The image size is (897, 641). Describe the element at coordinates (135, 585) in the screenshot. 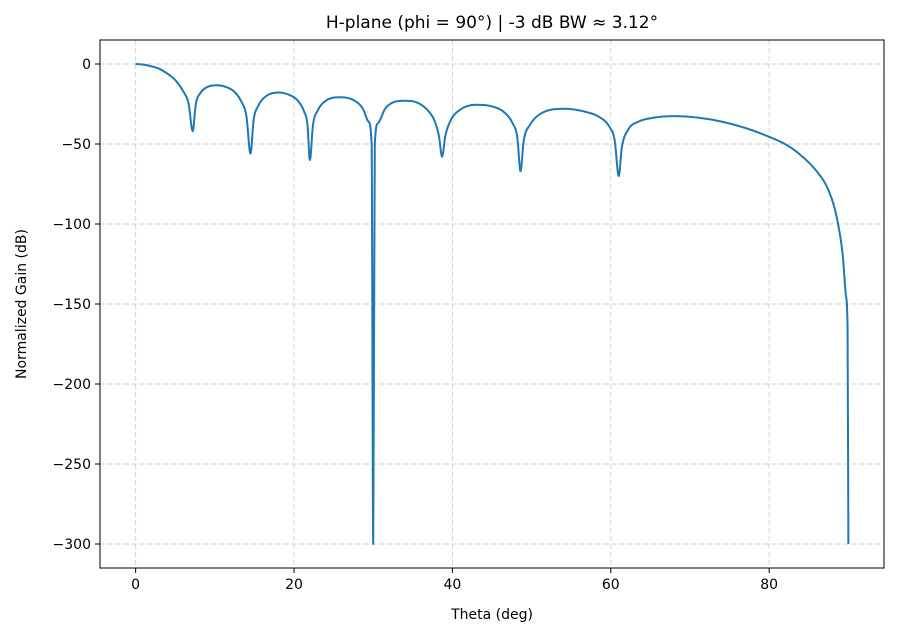

I see `x-tick-label: 0` at that location.